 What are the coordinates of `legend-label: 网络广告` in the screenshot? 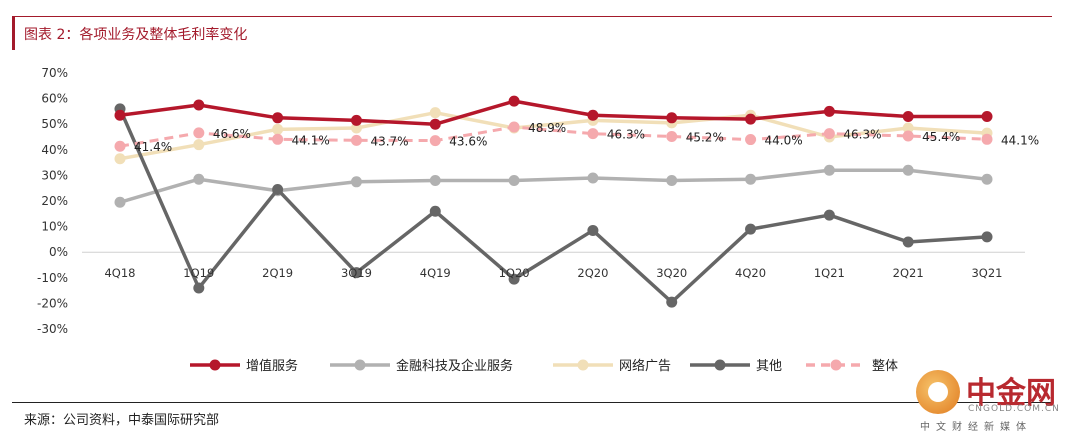 It's located at (645, 366).